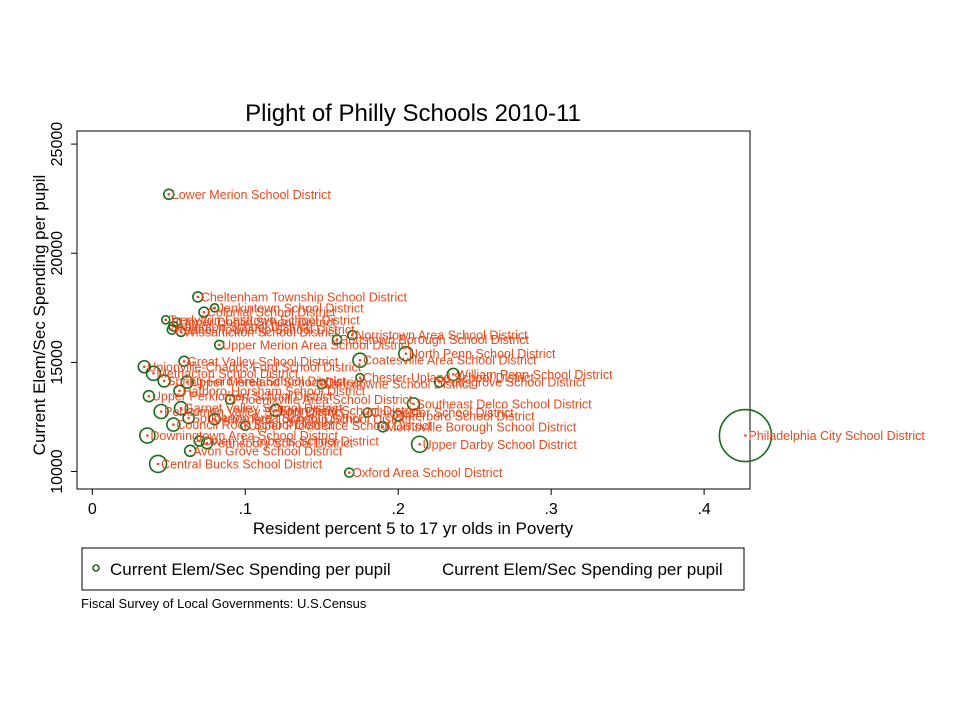  Describe the element at coordinates (271, 313) in the screenshot. I see `point-label: Colonial School District` at that location.